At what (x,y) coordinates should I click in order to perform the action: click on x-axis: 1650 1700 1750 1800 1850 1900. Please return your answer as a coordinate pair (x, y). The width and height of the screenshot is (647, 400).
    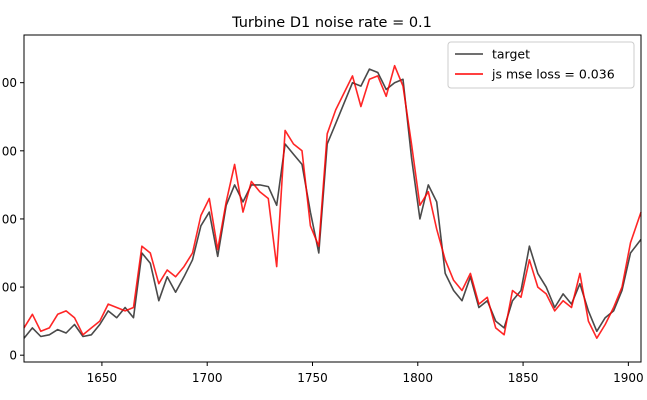
    Looking at the image, I should click on (365, 373).